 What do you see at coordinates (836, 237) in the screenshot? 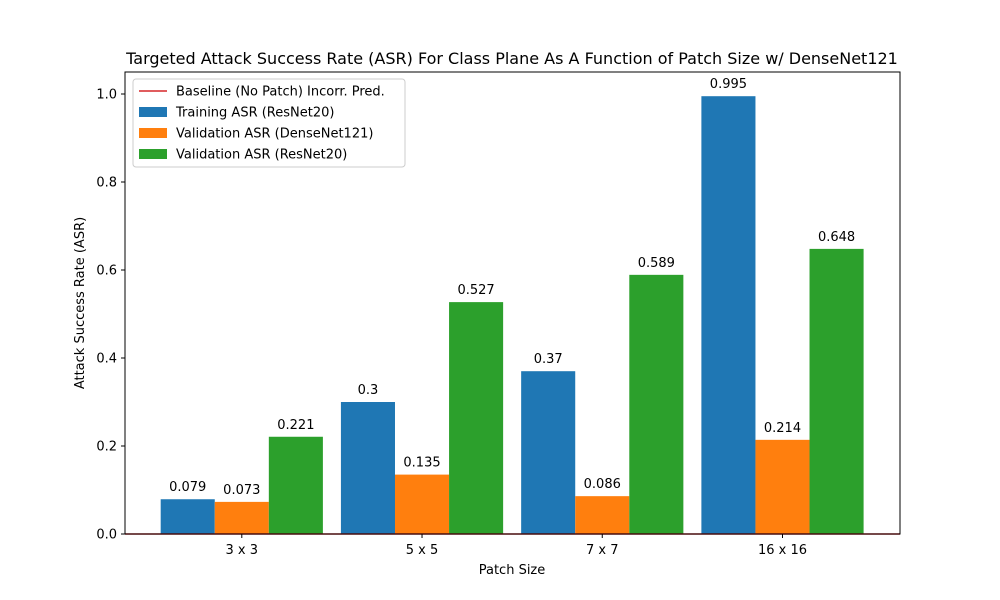
I see `data-label: 0.648` at bounding box center [836, 237].